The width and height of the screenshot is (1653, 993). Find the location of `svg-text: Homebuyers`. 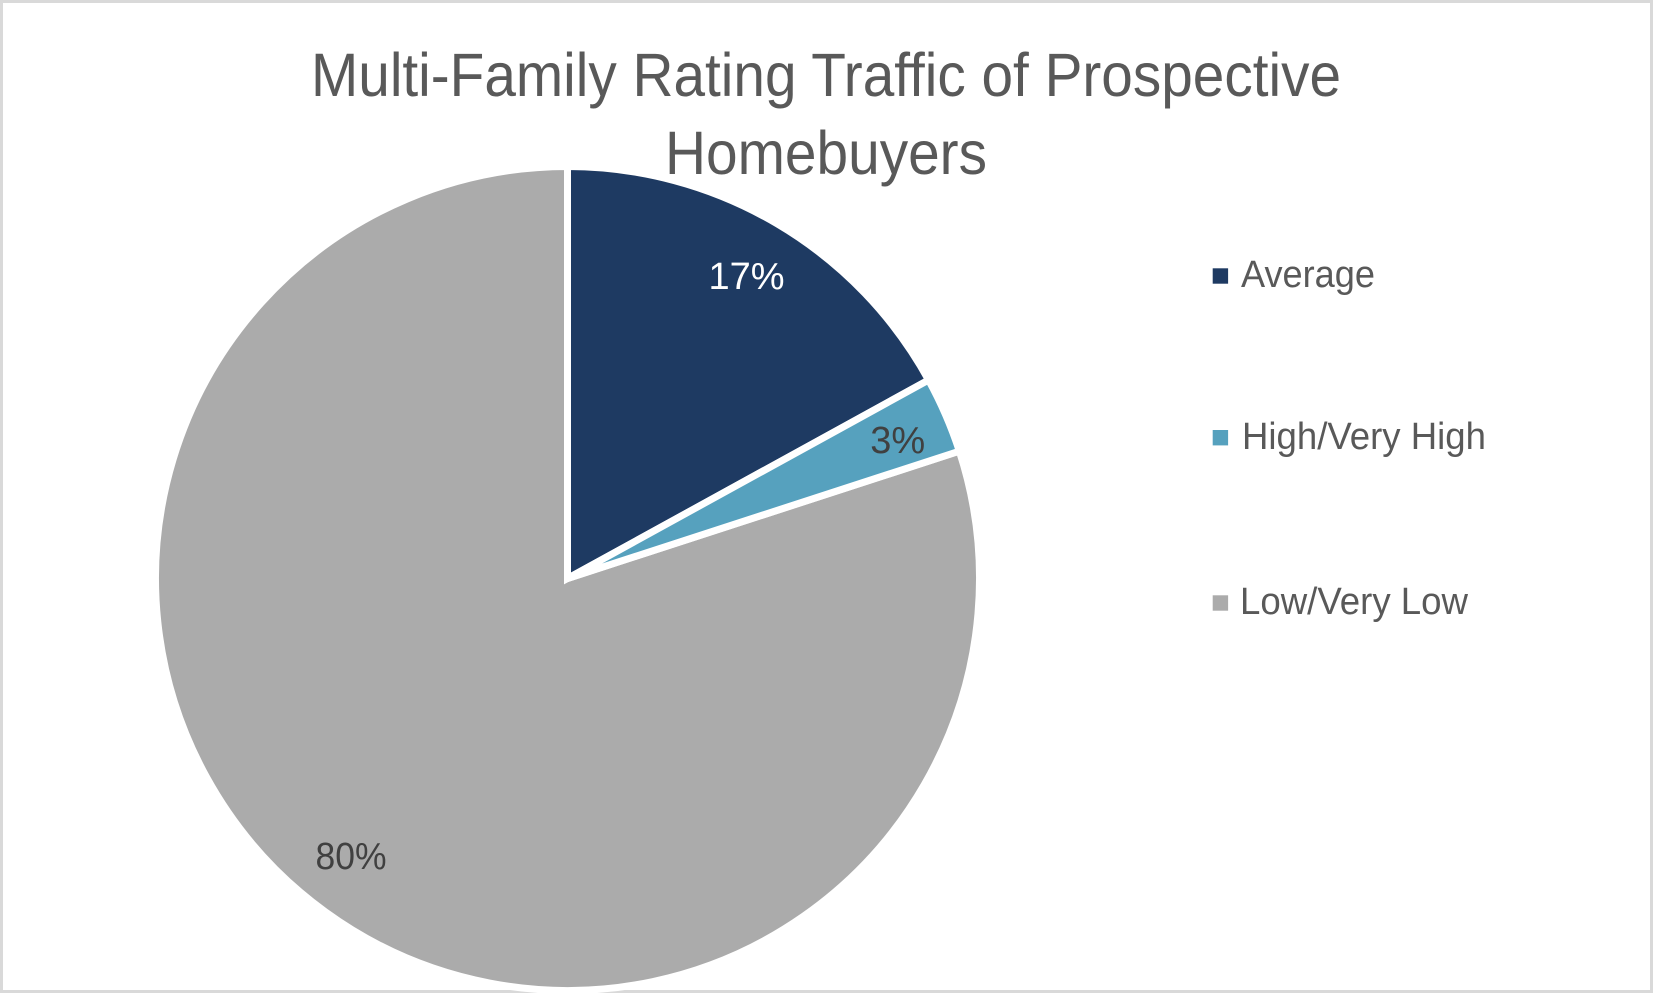

svg-text: Homebuyers is located at coordinates (826, 153).